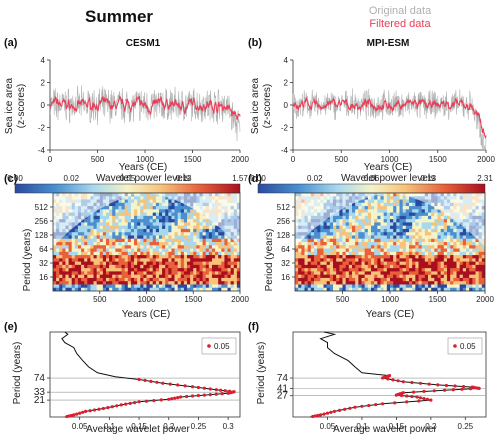 This screenshot has height=436, width=500. Describe the element at coordinates (255, 105) in the screenshot. I see `ylabel-b-line1: Sea ice area` at that location.